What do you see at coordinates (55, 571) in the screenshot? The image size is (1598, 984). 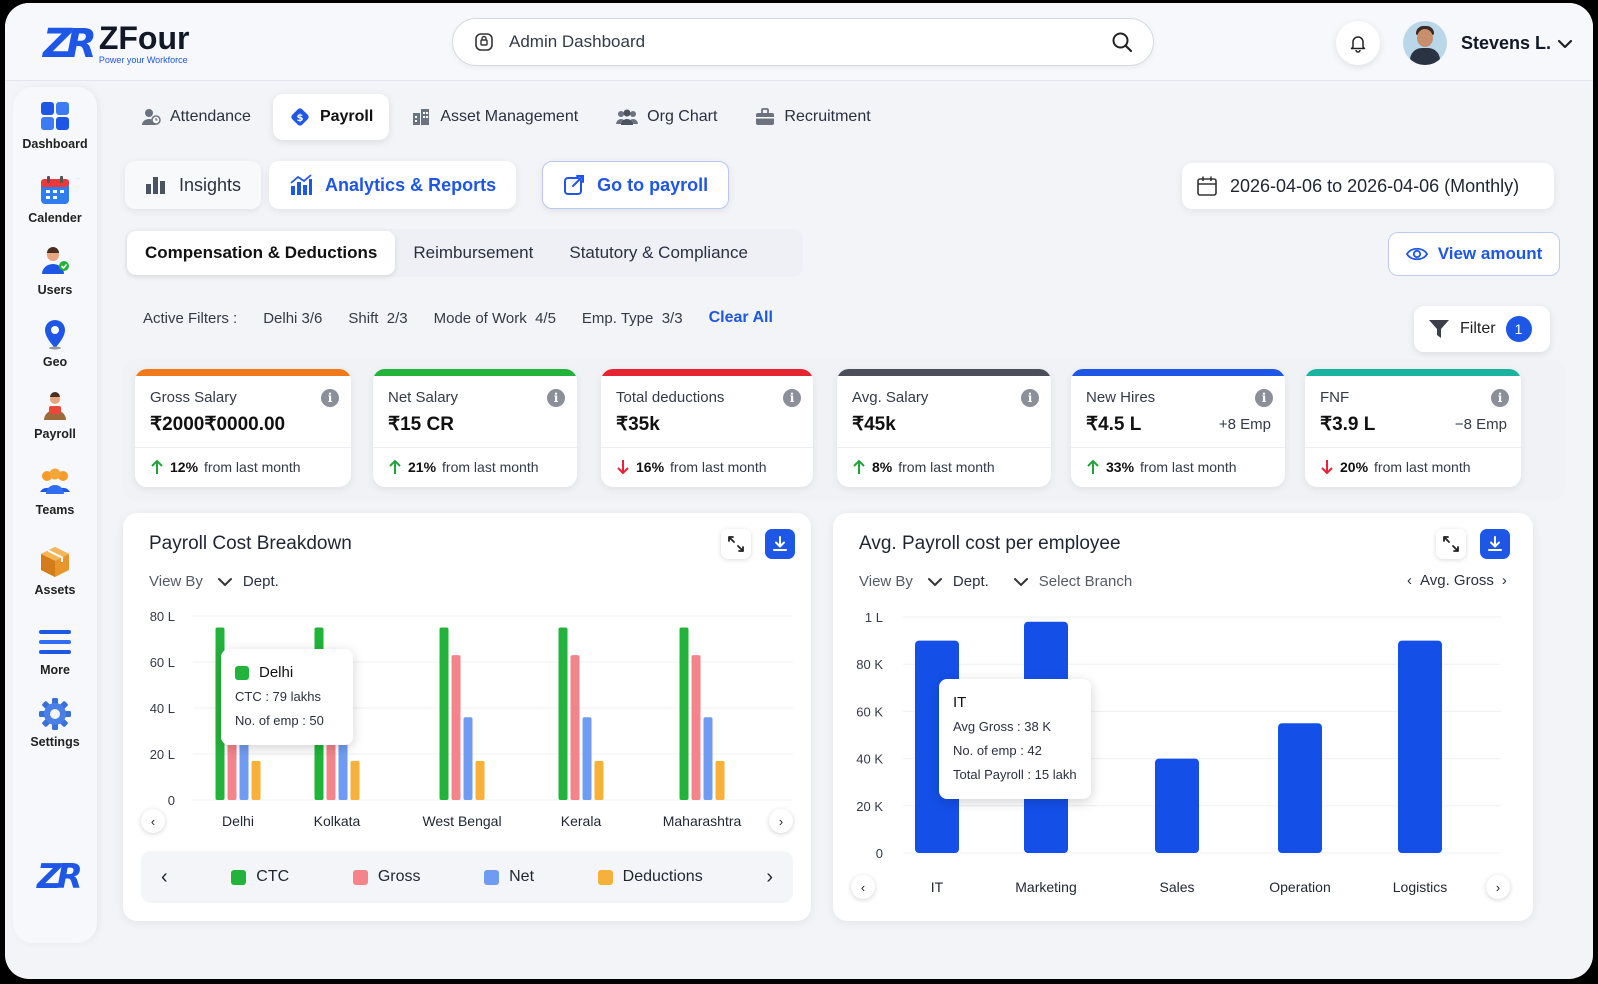 I see `sidebar-item-assets: Assets` at bounding box center [55, 571].